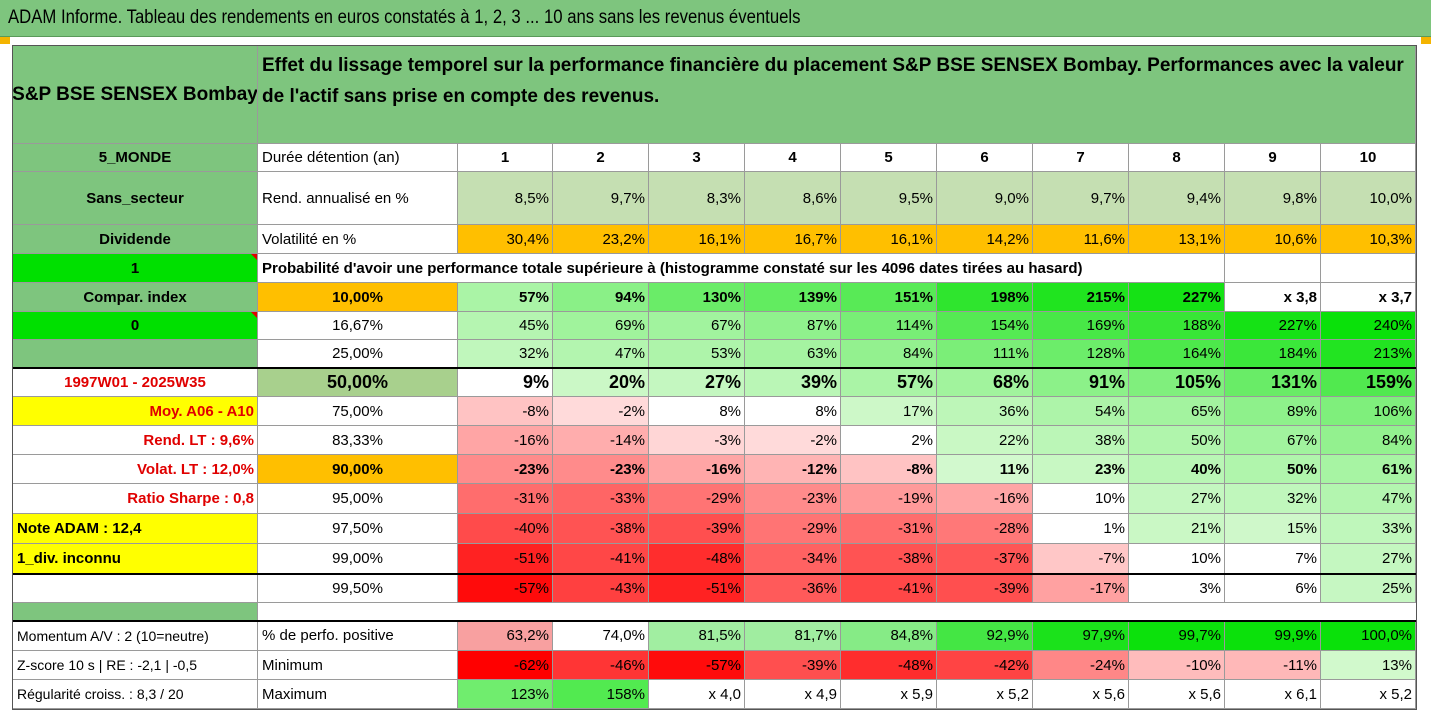  I want to click on duration-year: 2, so click(601, 158).